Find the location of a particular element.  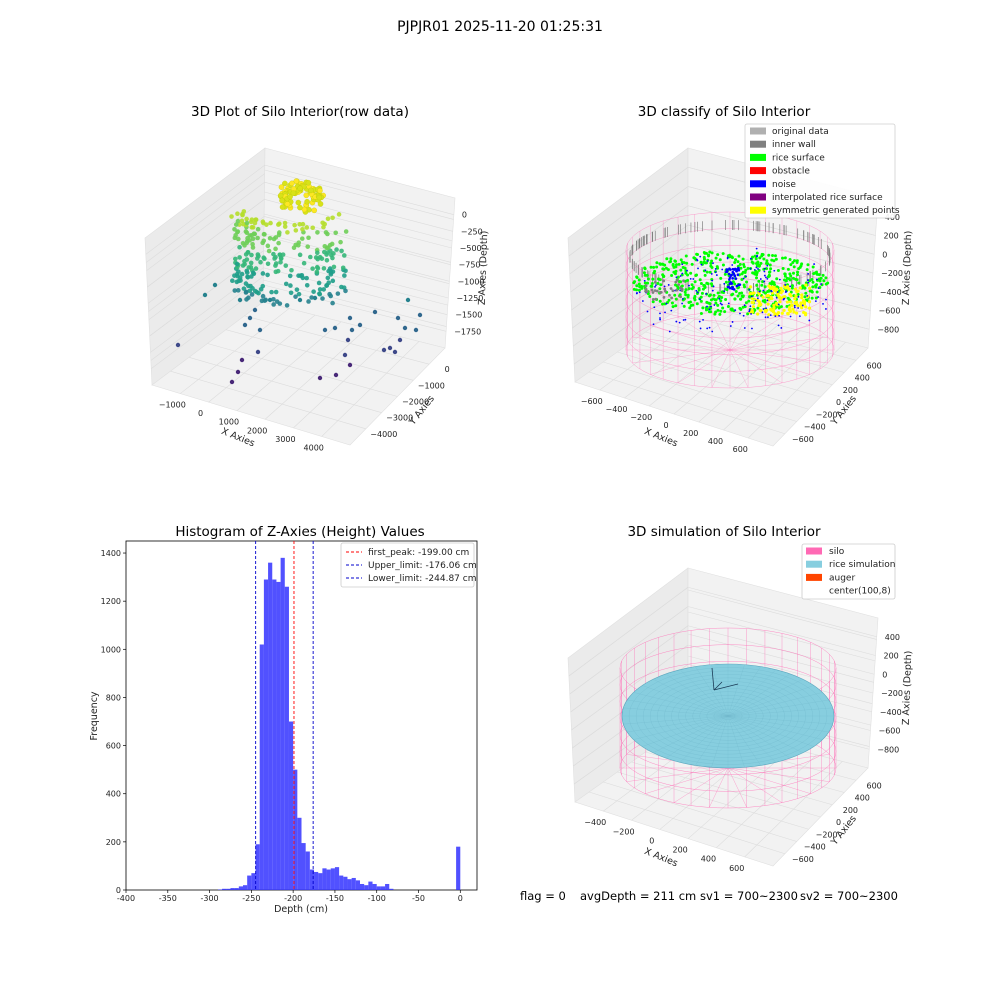

x-tick-label: 2000 is located at coordinates (257, 430).